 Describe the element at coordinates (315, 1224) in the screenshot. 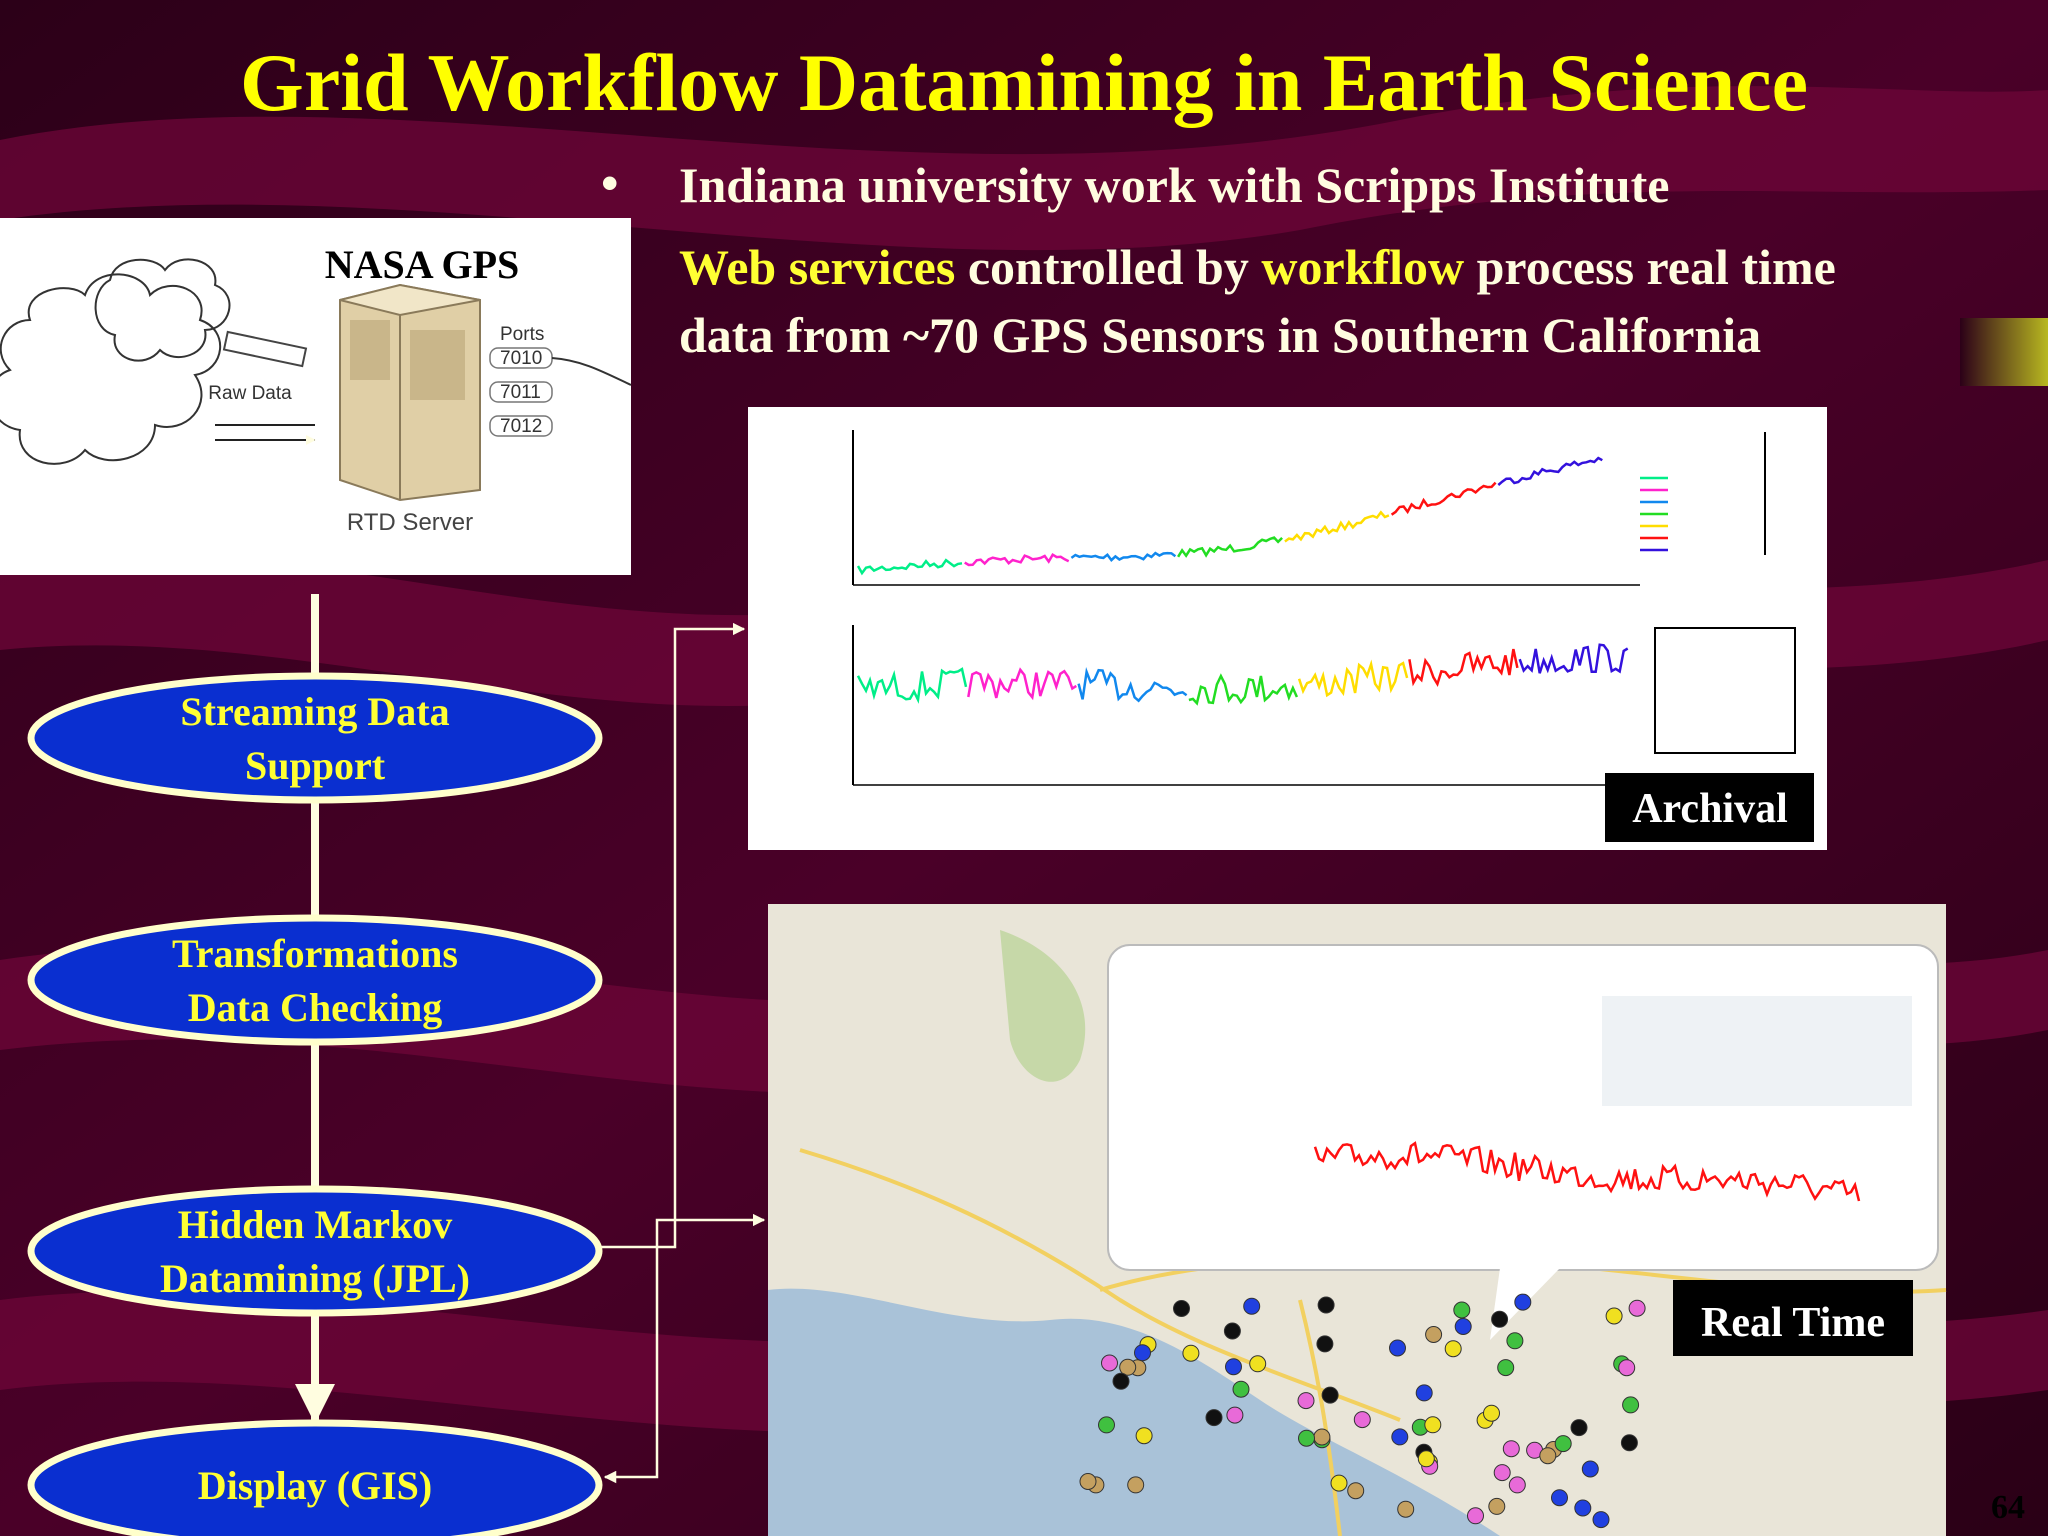

I see `node-label: Hidden Markov` at that location.